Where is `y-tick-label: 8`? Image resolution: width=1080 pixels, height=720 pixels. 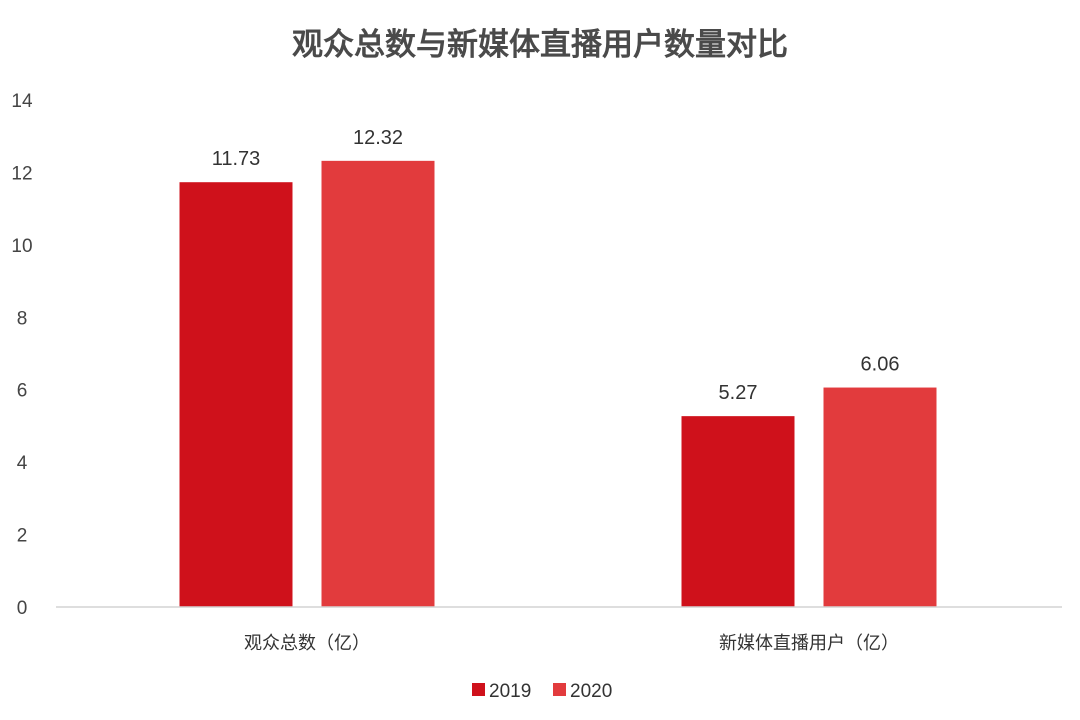
y-tick-label: 8 is located at coordinates (22, 318).